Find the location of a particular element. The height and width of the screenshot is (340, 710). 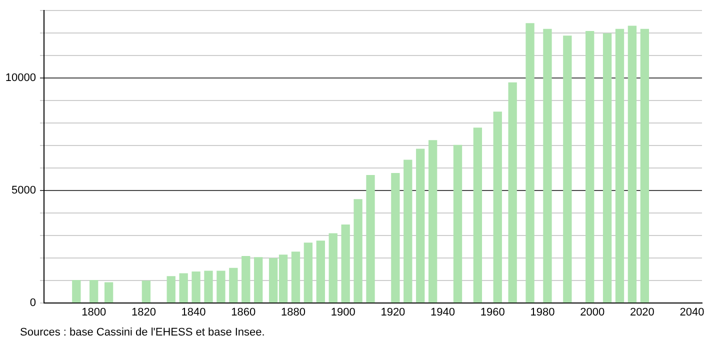

x-tick-label: 1960 is located at coordinates (492, 312).